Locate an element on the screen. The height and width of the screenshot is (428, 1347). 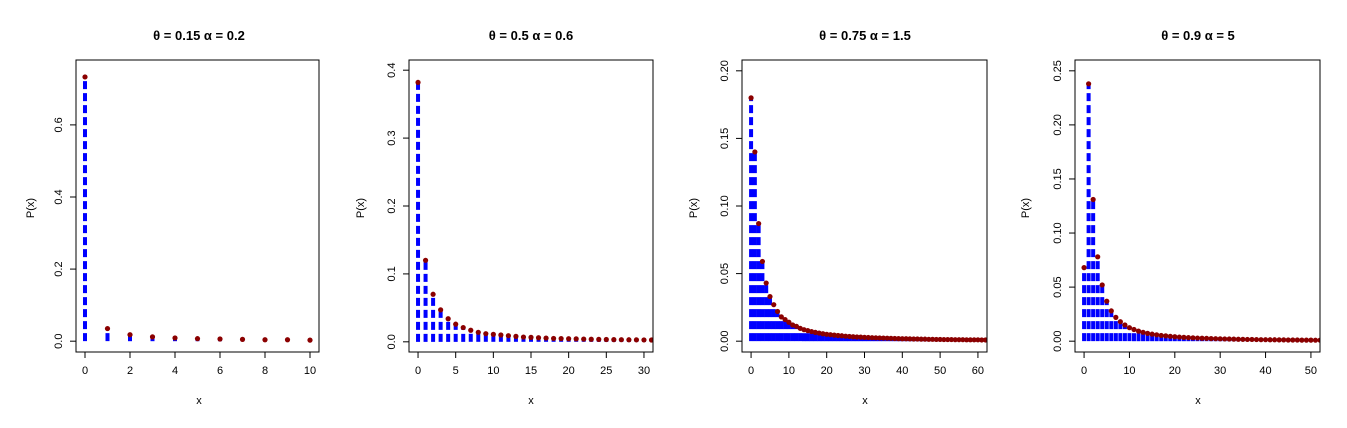
x-tick-label: 30 is located at coordinates (1220, 371).